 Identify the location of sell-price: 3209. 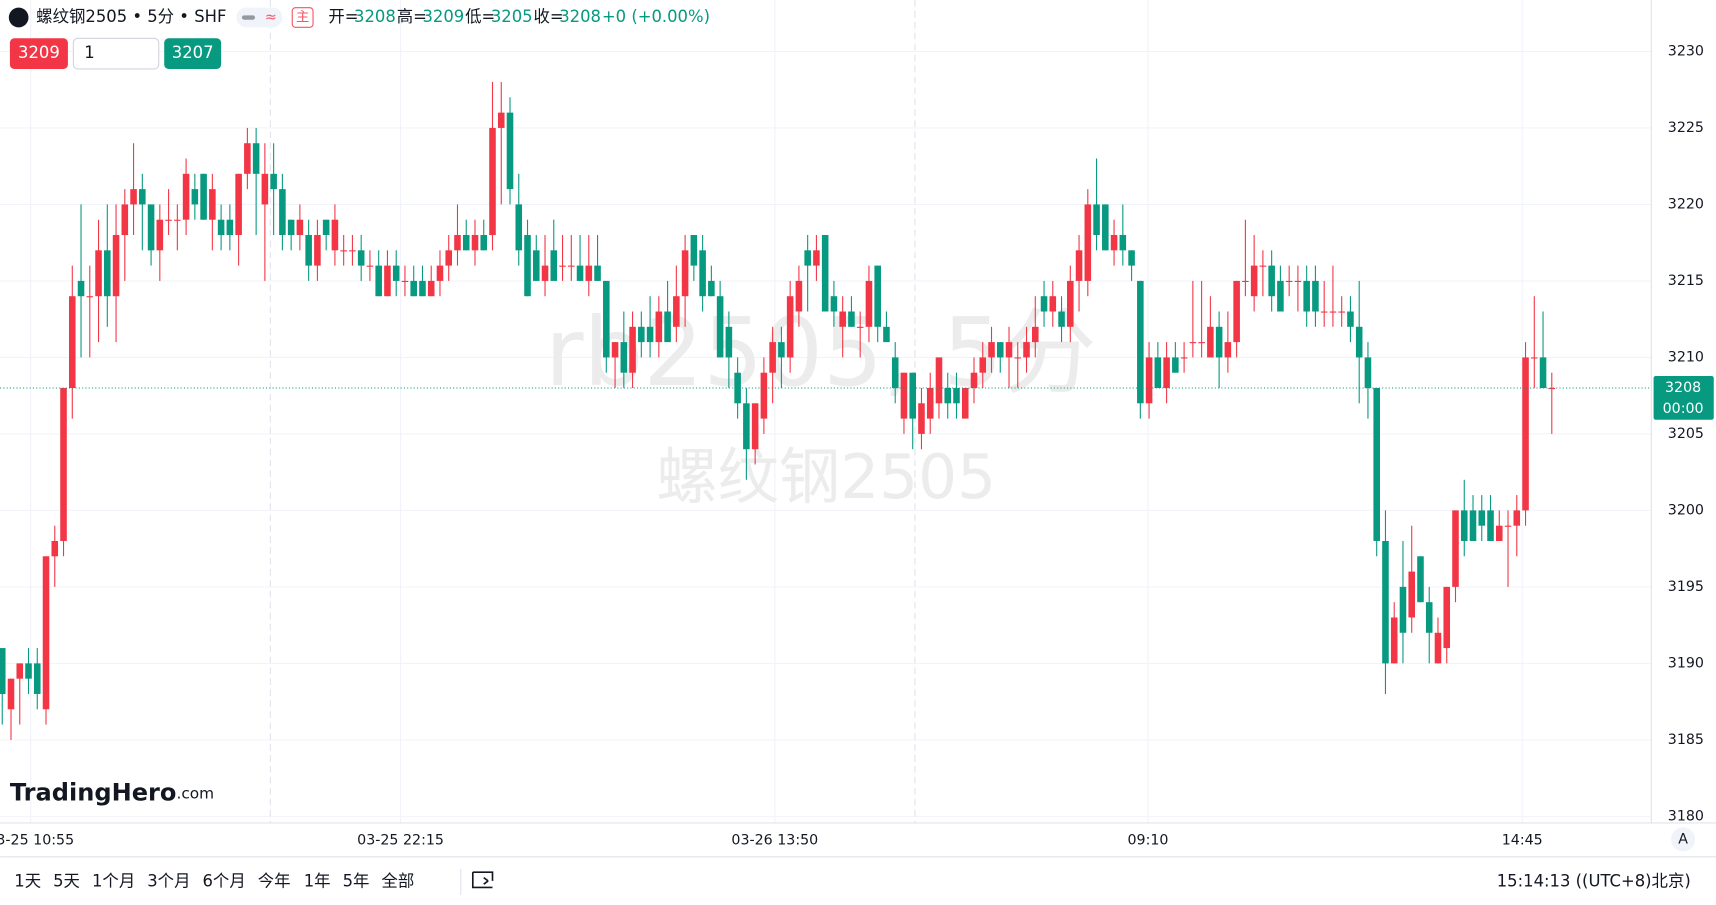
(39, 52).